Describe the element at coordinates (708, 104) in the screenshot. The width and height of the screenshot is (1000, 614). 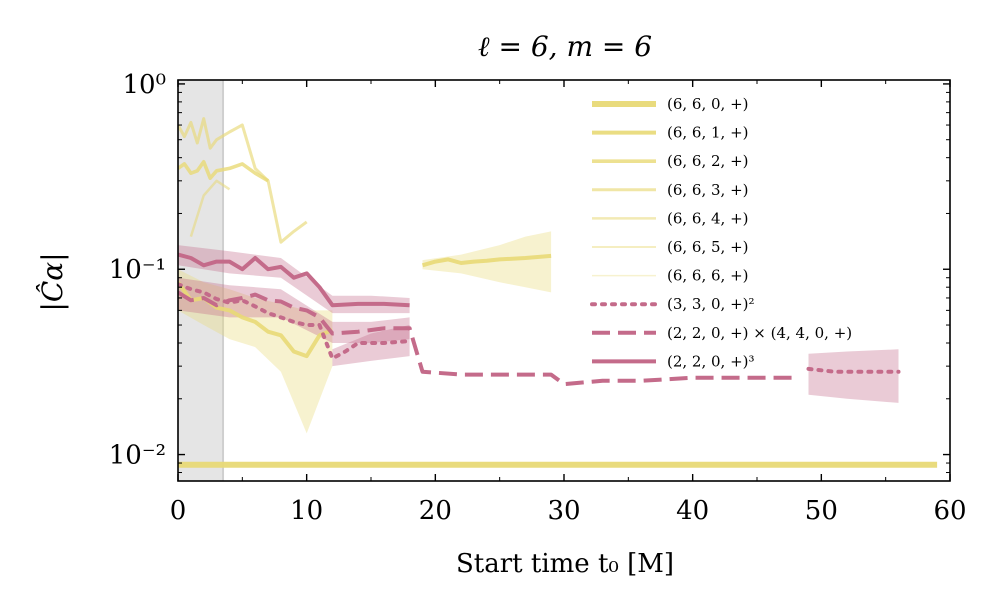
I see `legend-label-0: (6, 6, 0, +)` at that location.